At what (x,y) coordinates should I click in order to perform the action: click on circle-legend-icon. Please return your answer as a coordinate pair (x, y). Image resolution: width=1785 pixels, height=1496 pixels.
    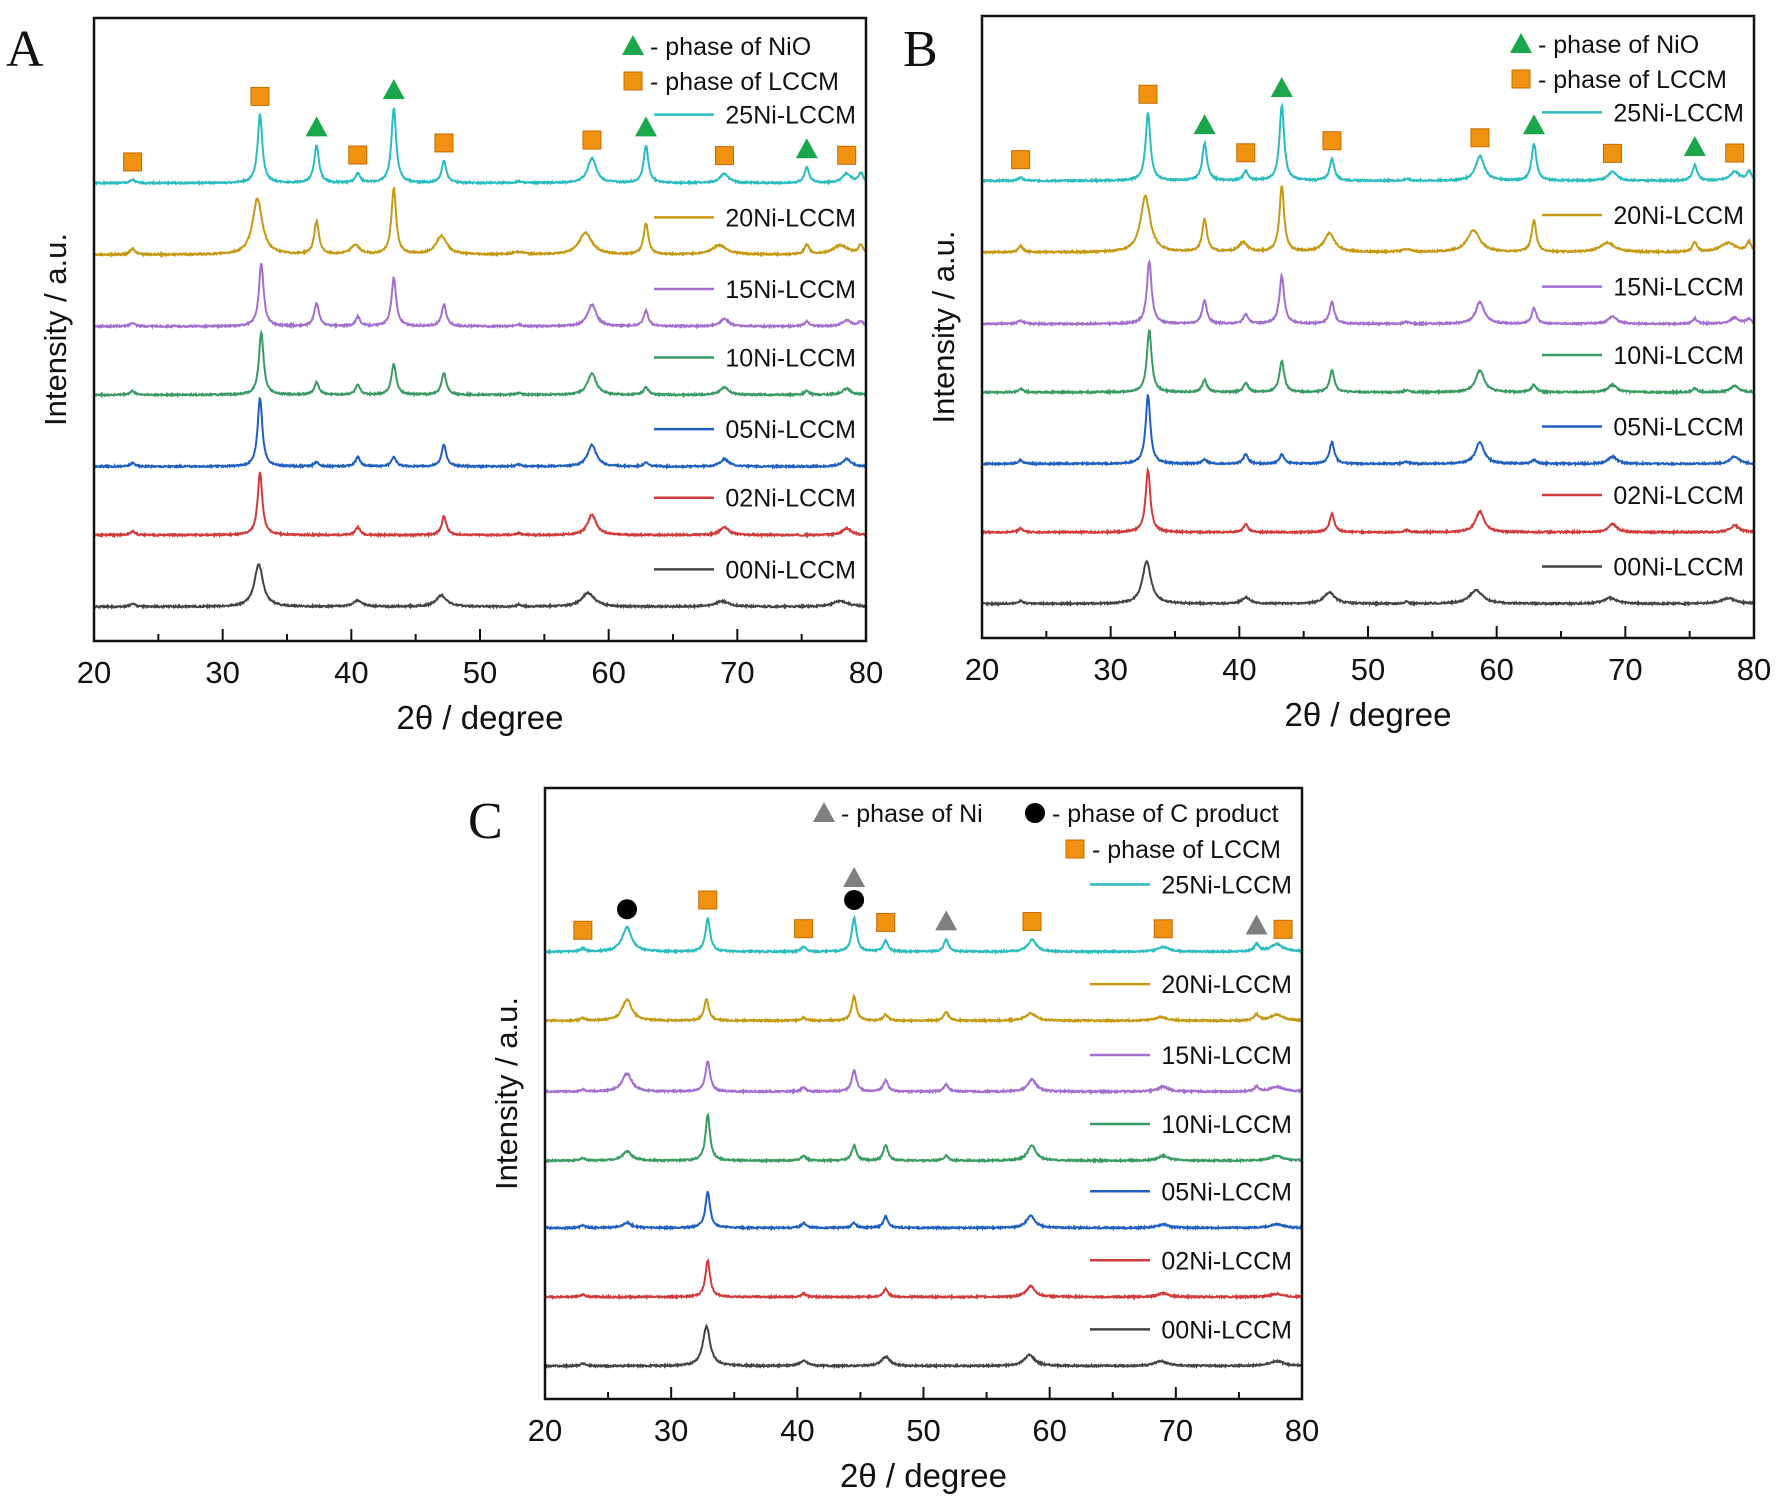
    Looking at the image, I should click on (1035, 813).